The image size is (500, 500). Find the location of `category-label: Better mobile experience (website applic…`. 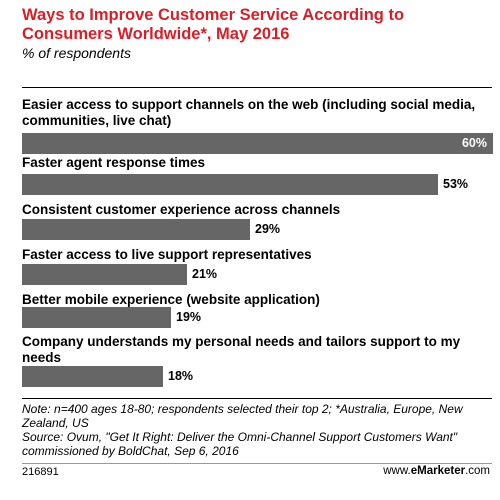

category-label: Better mobile experience (website applic… is located at coordinates (171, 299).